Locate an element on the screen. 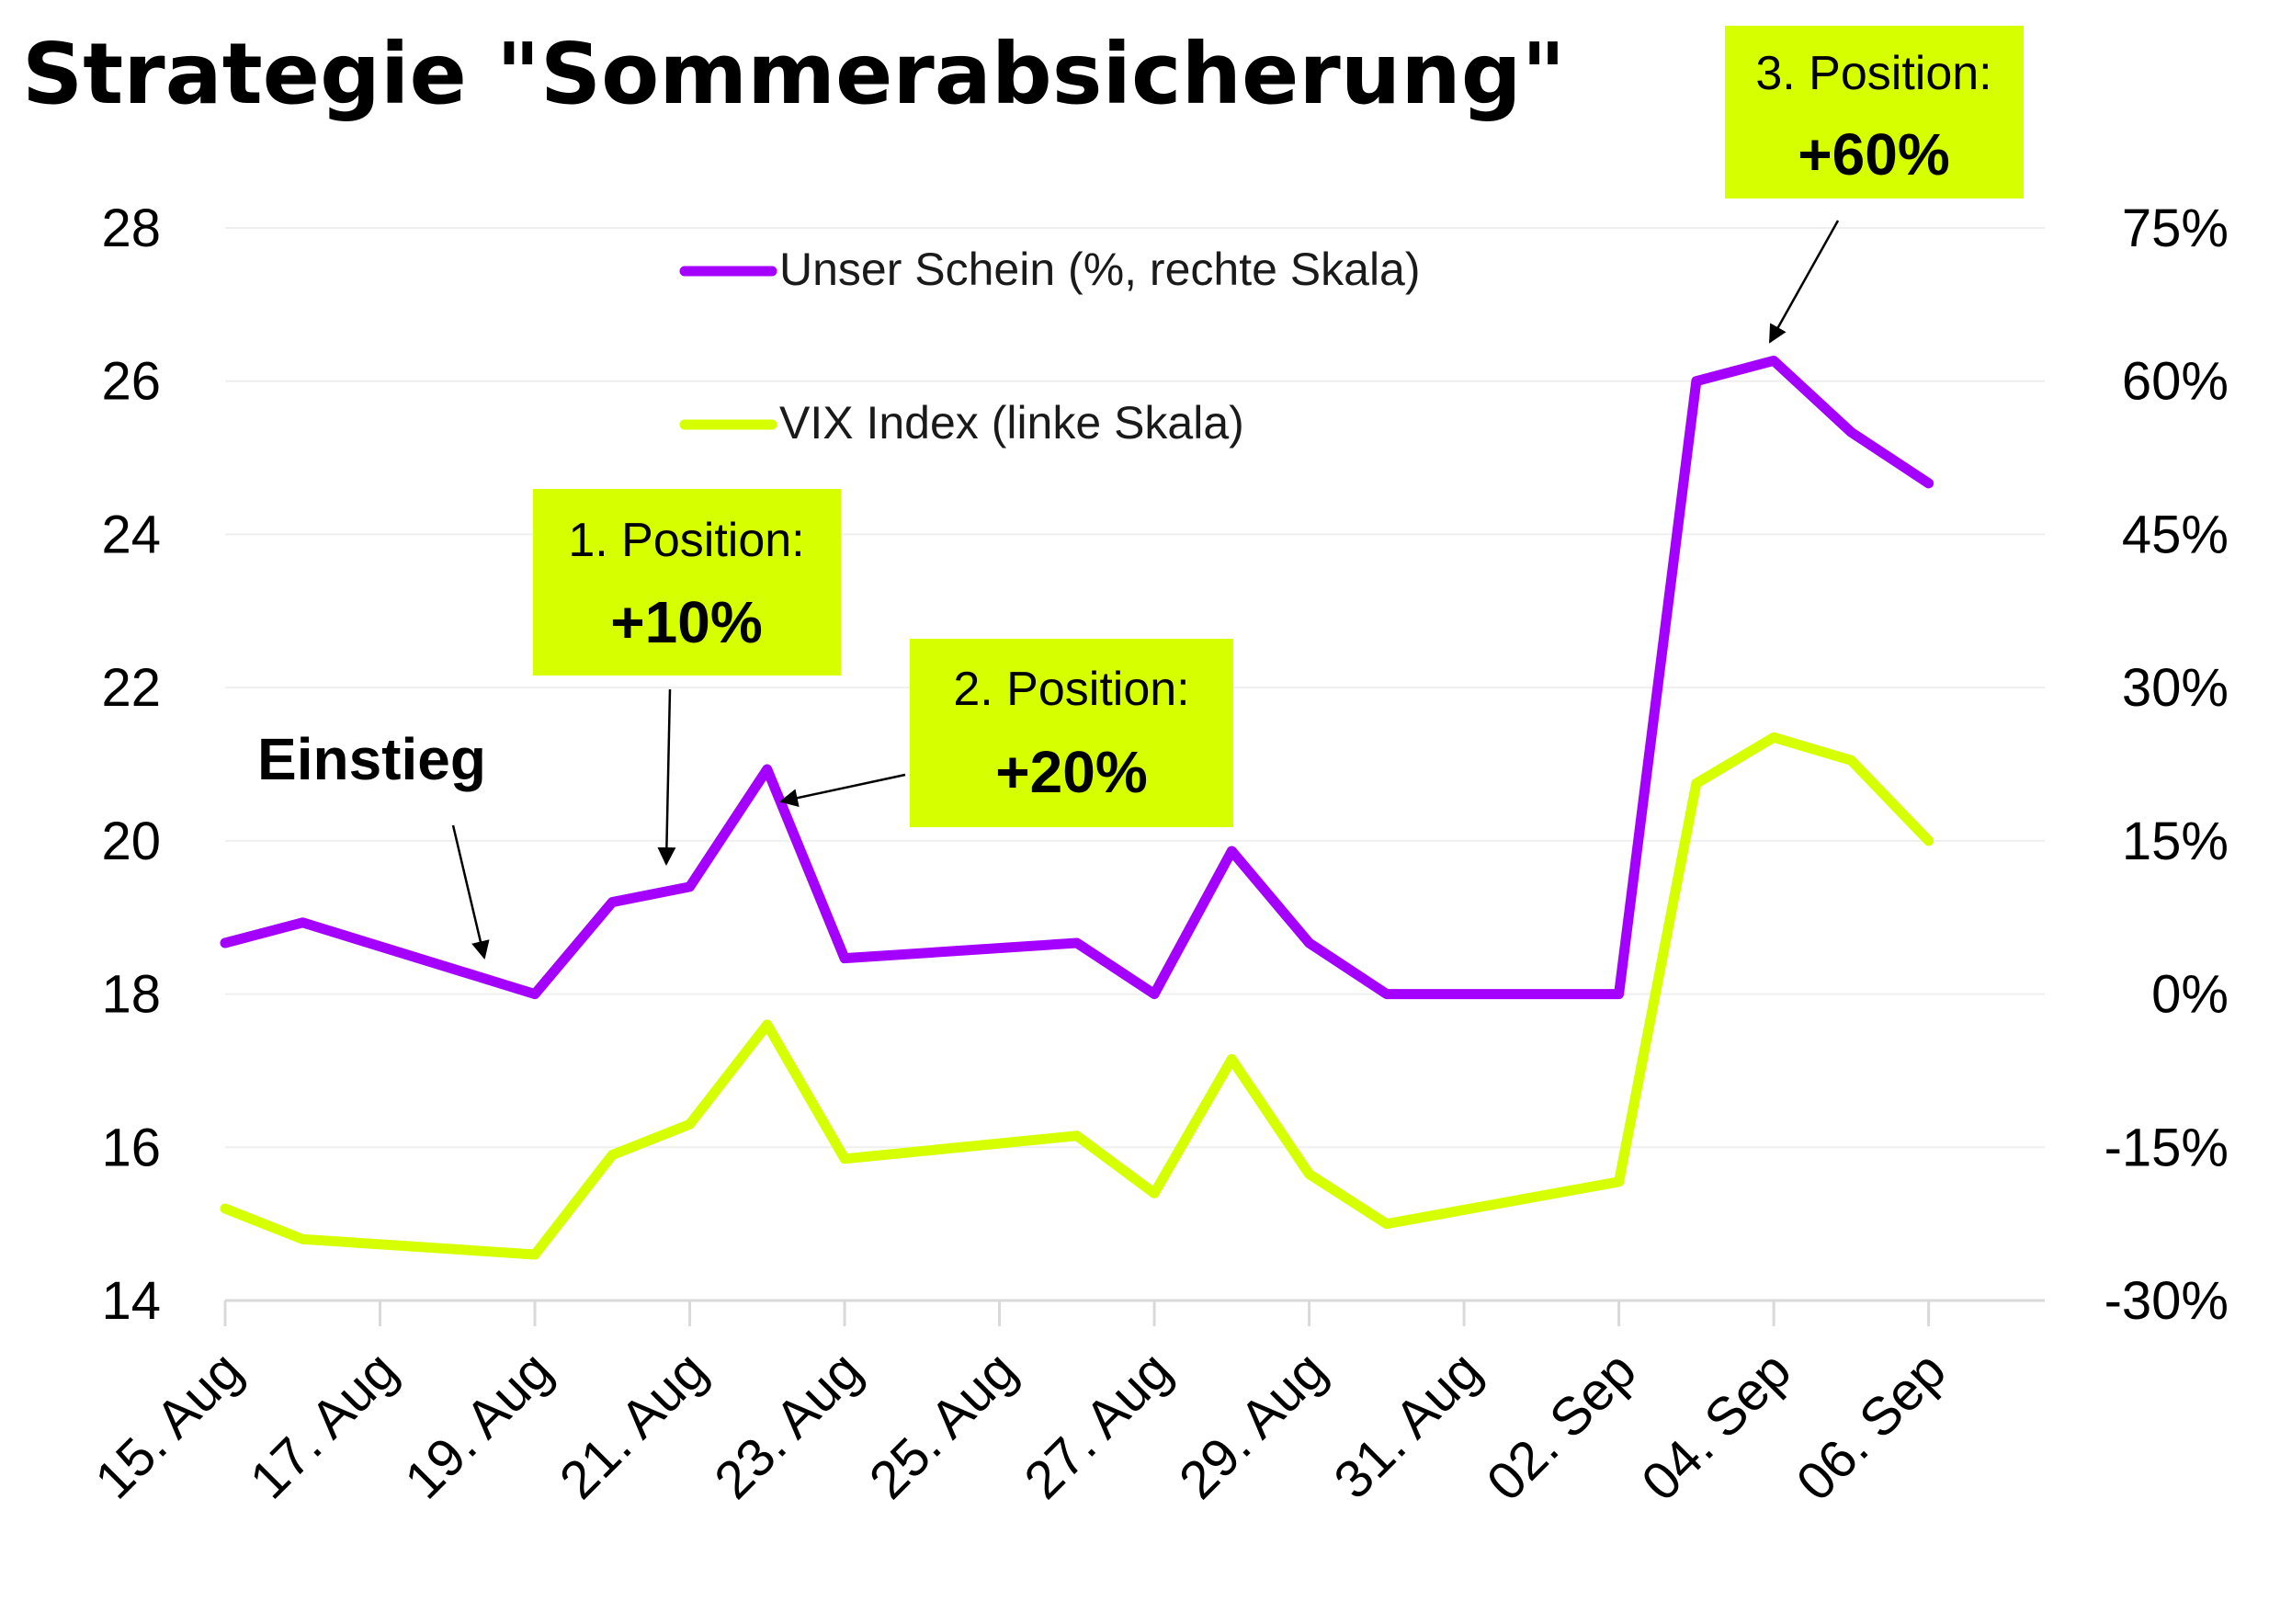 The width and height of the screenshot is (2269, 1624). x-tick-label: 23. Aug is located at coordinates (788, 1425).